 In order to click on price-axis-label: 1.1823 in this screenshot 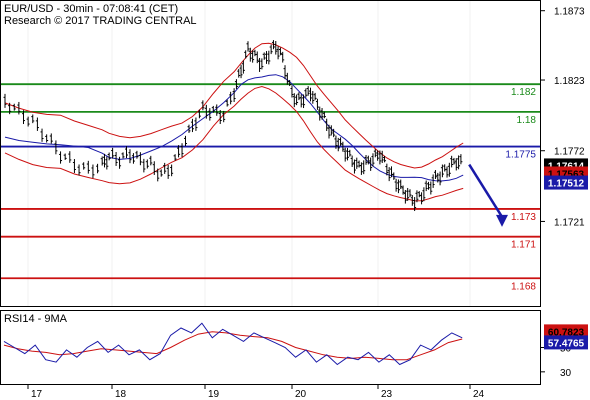, I will do `click(569, 81)`.